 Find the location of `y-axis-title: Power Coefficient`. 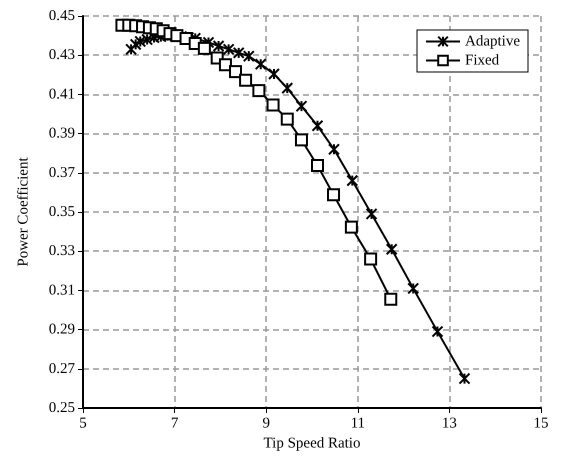

y-axis-title: Power Coefficient is located at coordinates (24, 211).